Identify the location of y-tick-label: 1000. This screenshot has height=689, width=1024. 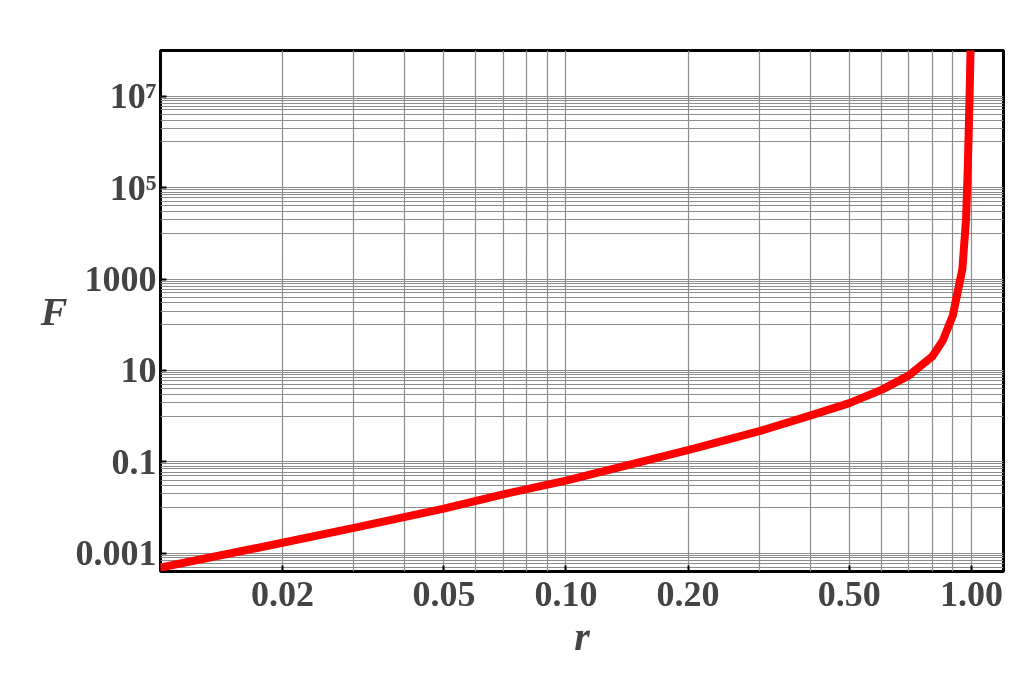
(120, 279).